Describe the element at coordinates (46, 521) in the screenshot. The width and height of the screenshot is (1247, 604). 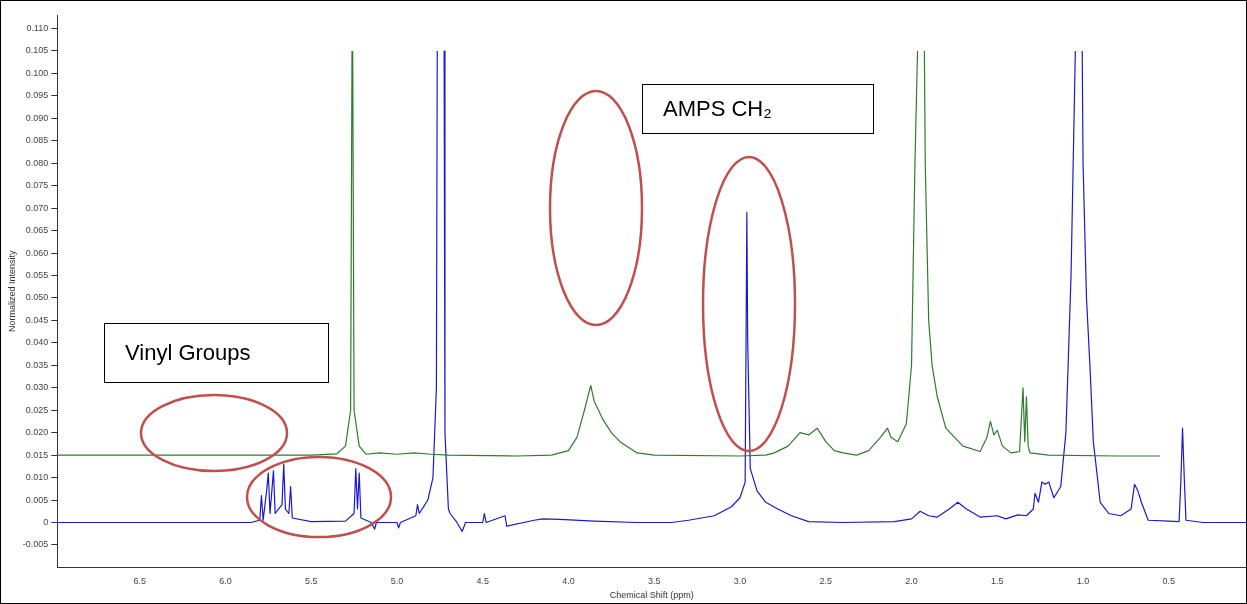
I see `y-tick-label: 0` at that location.